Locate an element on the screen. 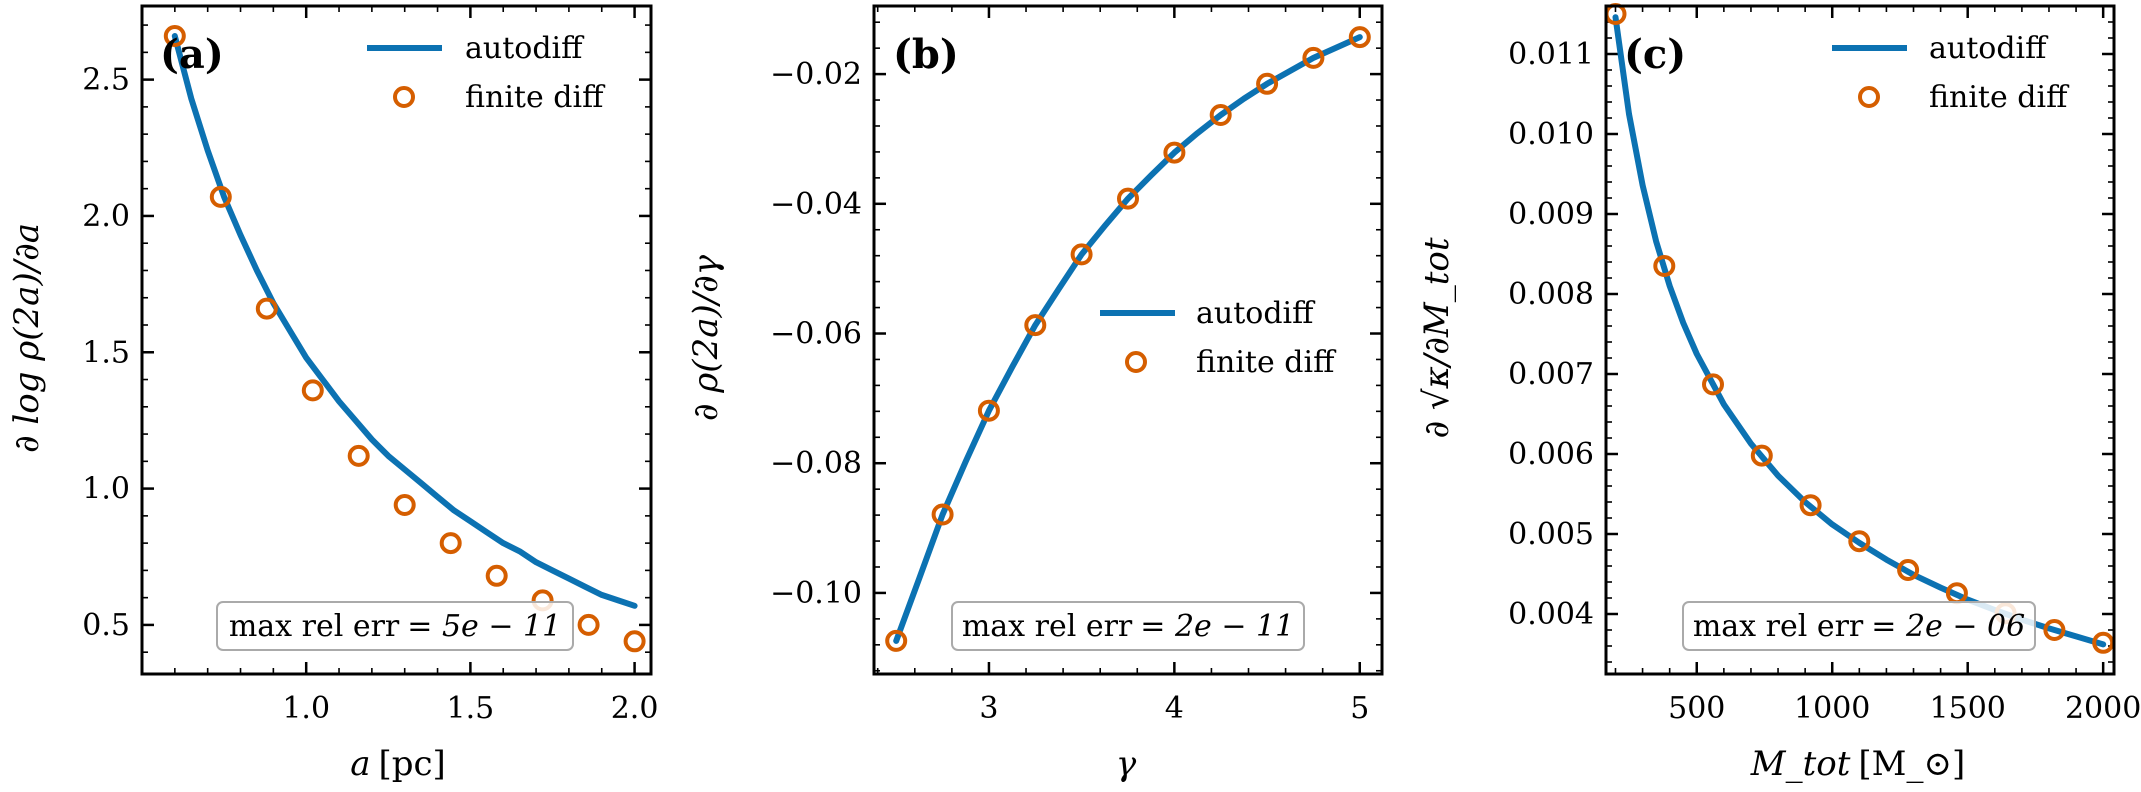 This screenshot has height=792, width=2141. y-tick-labels: −0.10 −0.08 −0.06 −0.04 −0.02 is located at coordinates (816, 334).